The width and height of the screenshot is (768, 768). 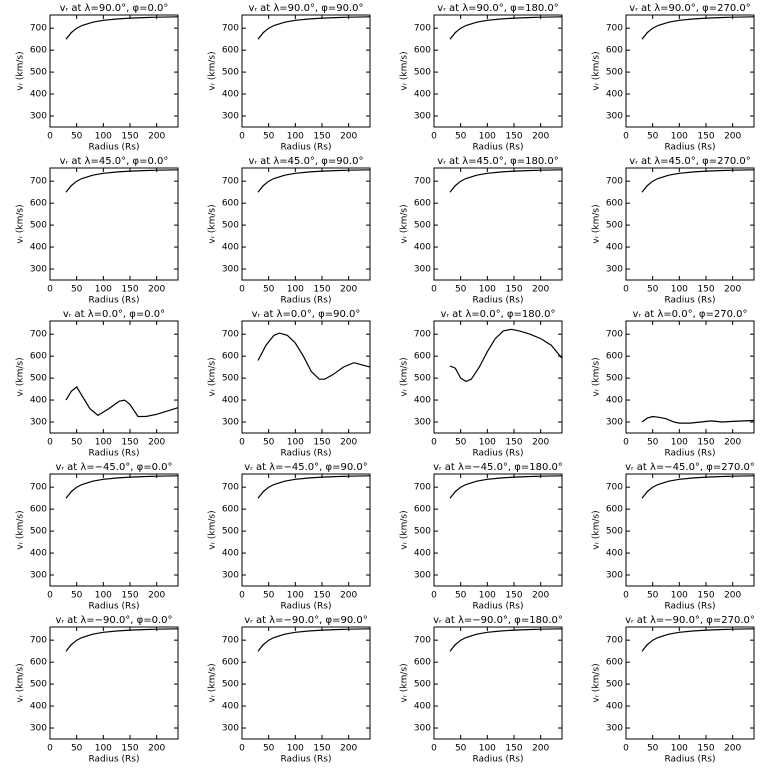 What do you see at coordinates (113, 467) in the screenshot?
I see `panel-title: vᵣ at λ=−45.0°, φ=0.0°` at bounding box center [113, 467].